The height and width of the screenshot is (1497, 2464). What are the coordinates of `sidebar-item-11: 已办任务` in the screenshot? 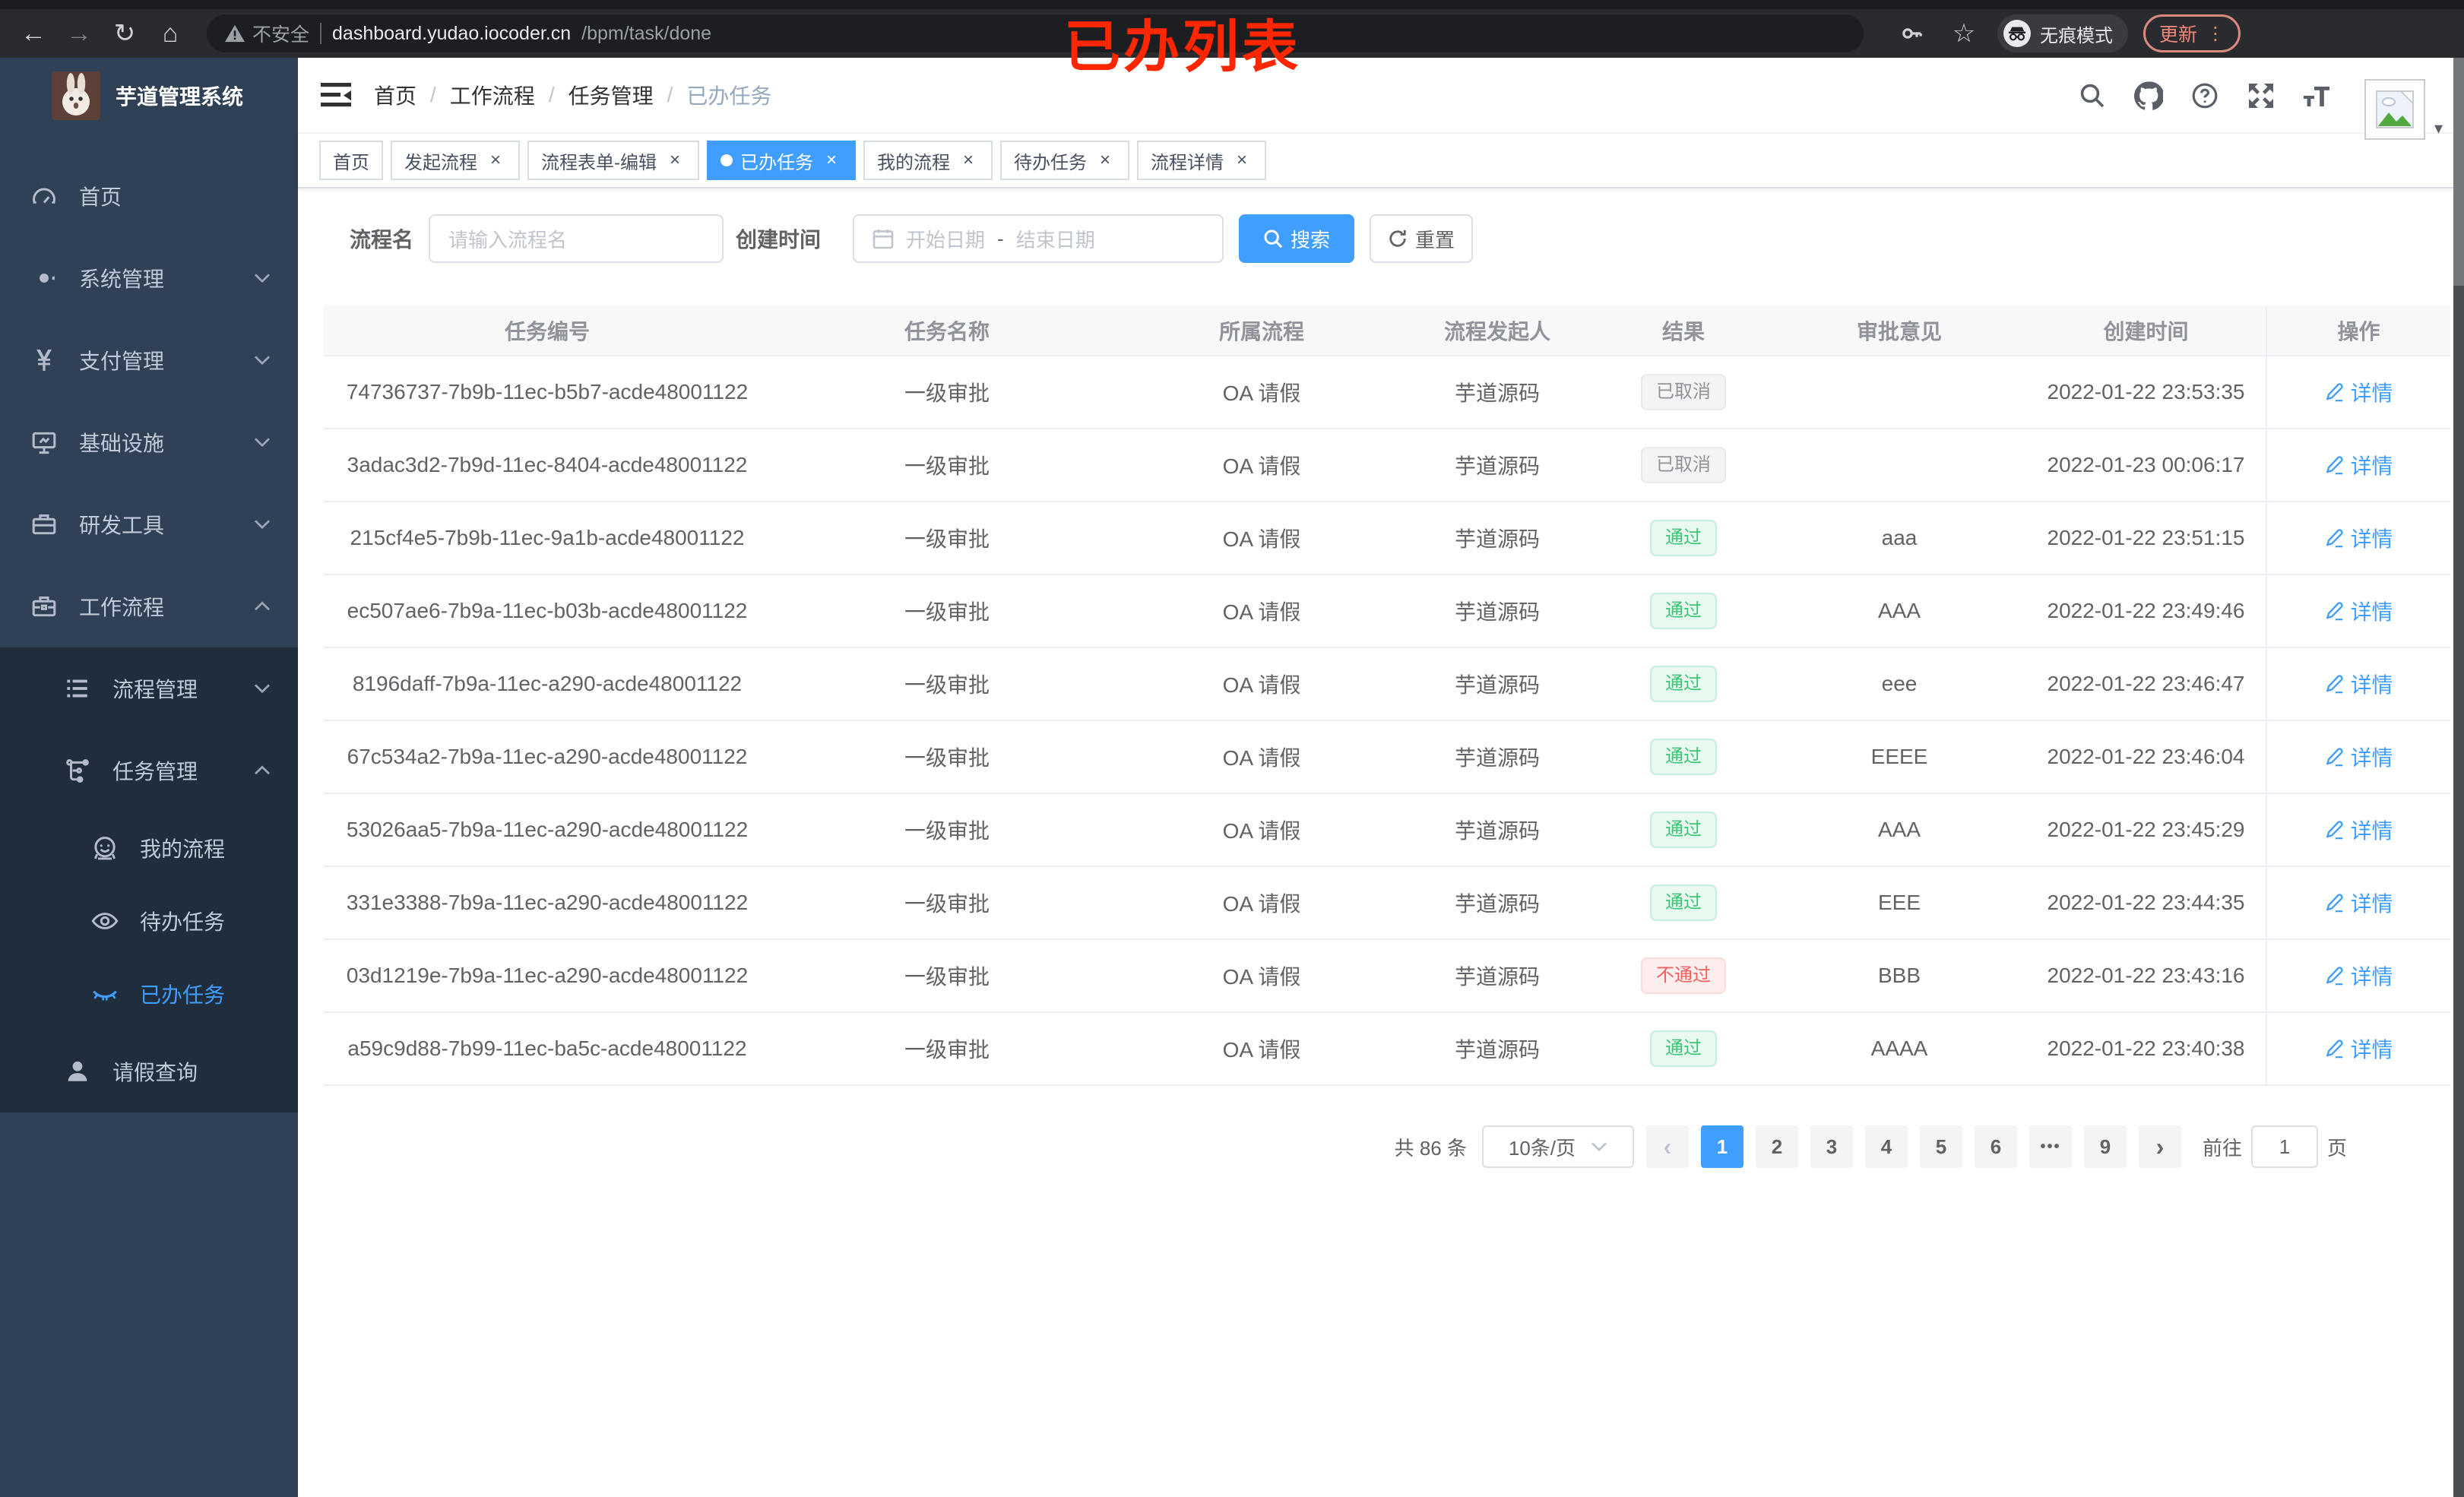 It's located at (149, 993).